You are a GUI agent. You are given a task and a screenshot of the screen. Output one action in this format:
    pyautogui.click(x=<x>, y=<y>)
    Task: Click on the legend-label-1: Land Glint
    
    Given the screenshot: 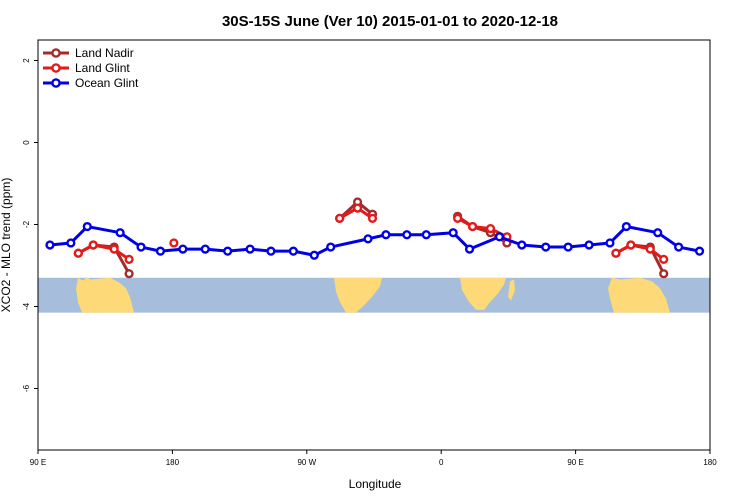 What is the action you would take?
    pyautogui.click(x=102, y=68)
    